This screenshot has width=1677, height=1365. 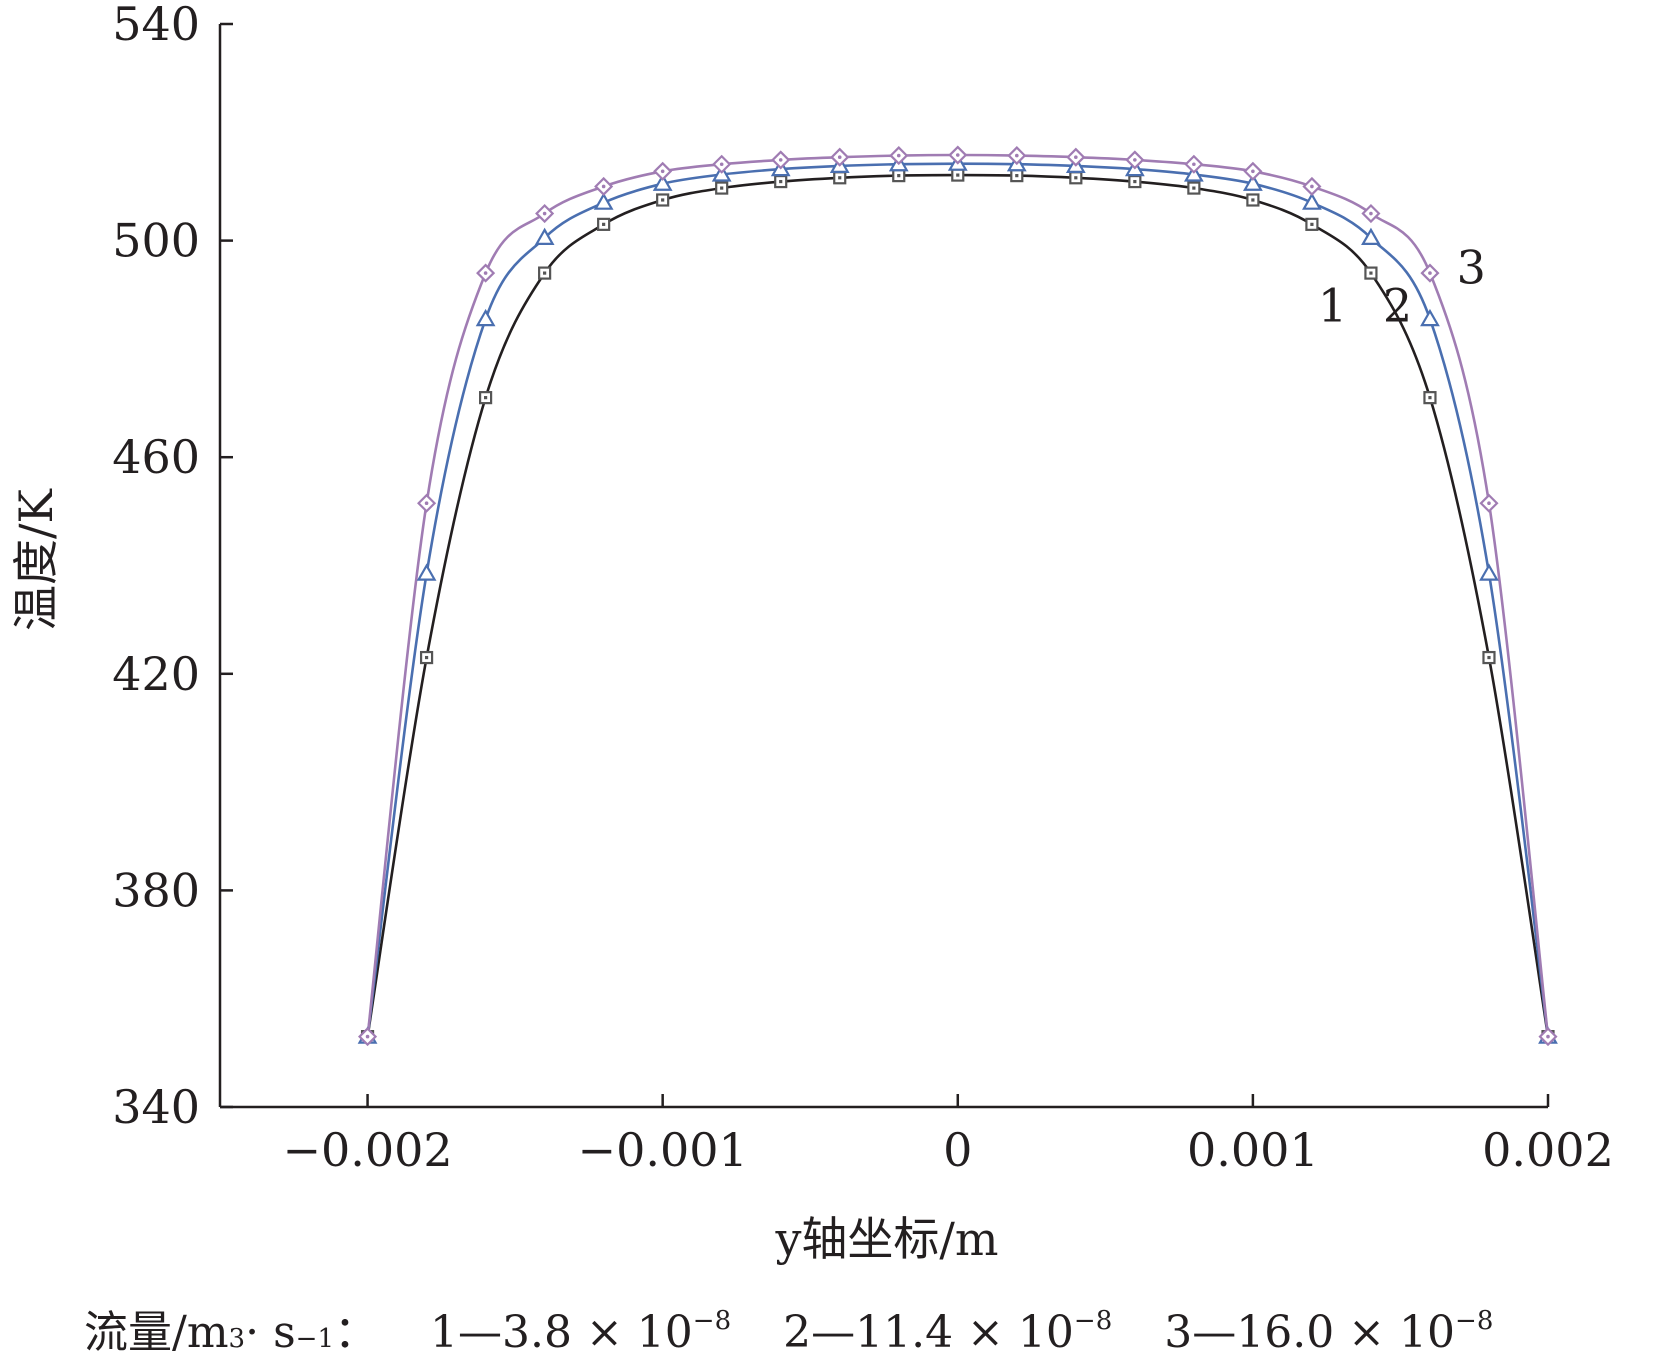 I want to click on x-tick-label: 0.002, so click(x=1548, y=1150).